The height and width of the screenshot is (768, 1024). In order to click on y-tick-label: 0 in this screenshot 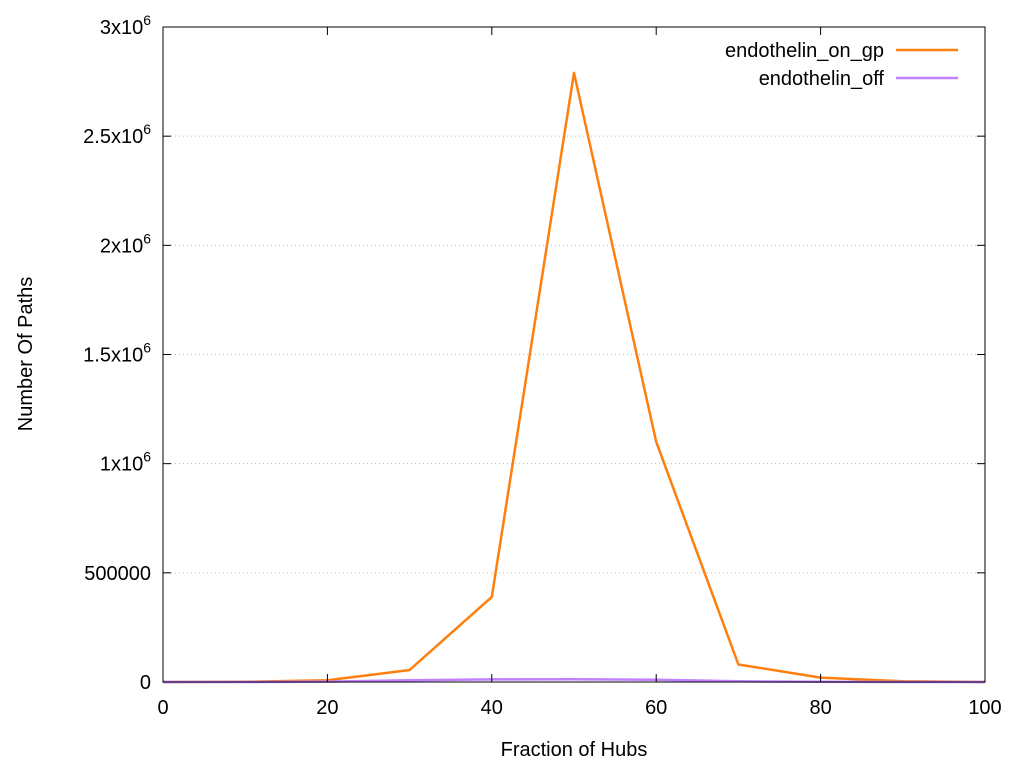, I will do `click(145, 683)`.